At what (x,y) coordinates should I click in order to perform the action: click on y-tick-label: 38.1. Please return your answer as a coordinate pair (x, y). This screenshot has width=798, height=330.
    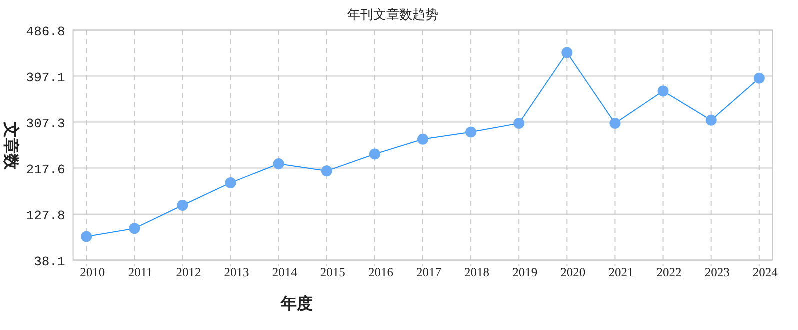
    Looking at the image, I should click on (50, 262).